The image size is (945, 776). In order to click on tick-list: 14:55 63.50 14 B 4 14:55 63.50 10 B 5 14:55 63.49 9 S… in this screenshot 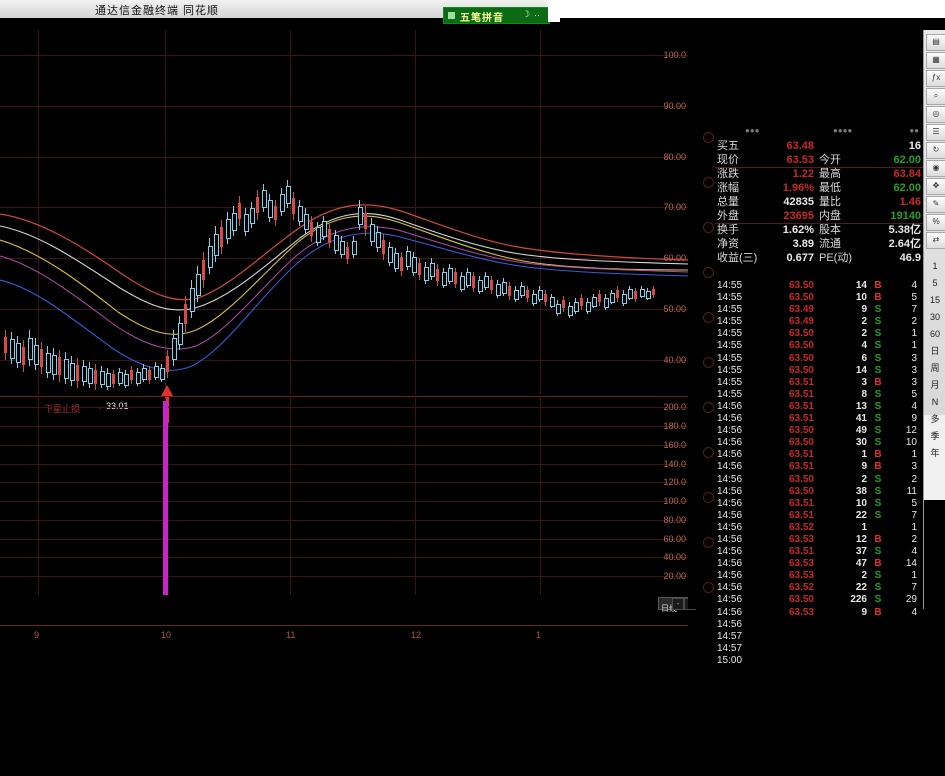, I will do `click(819, 473)`.